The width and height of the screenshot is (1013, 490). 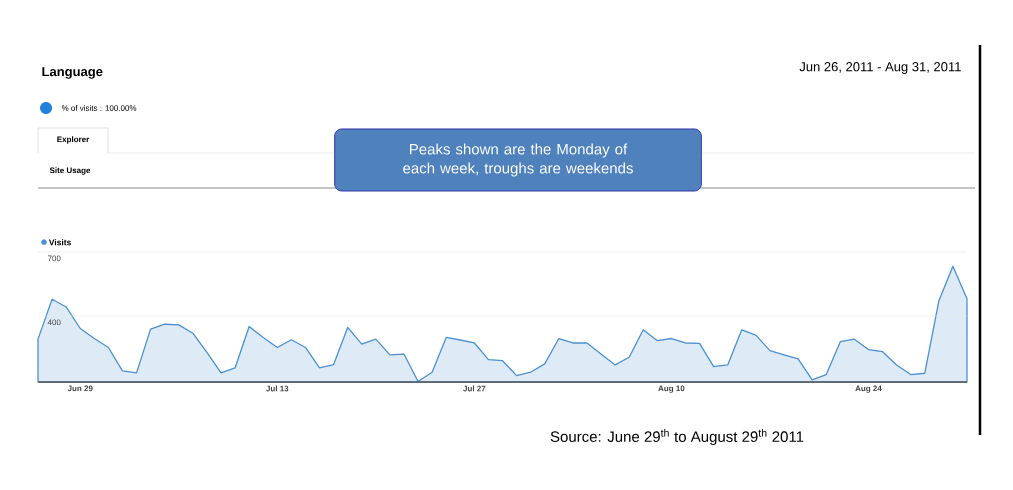 I want to click on source-note: Source: June 29$^{th}$ to August 29$^{th}$ 2011, so click(x=677, y=437).